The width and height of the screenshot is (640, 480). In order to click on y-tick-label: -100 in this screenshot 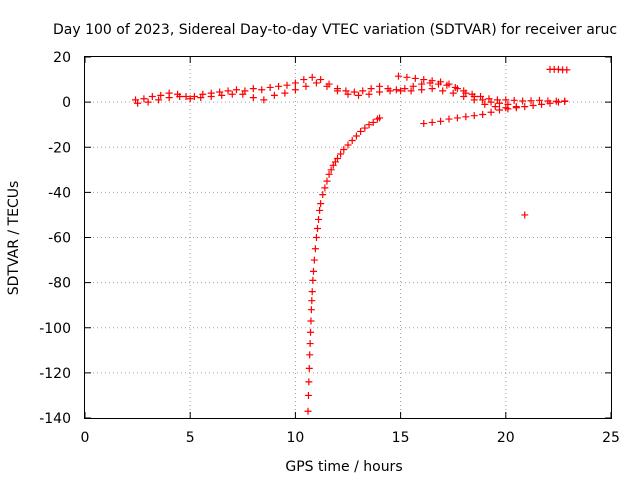, I will do `click(55, 329)`.